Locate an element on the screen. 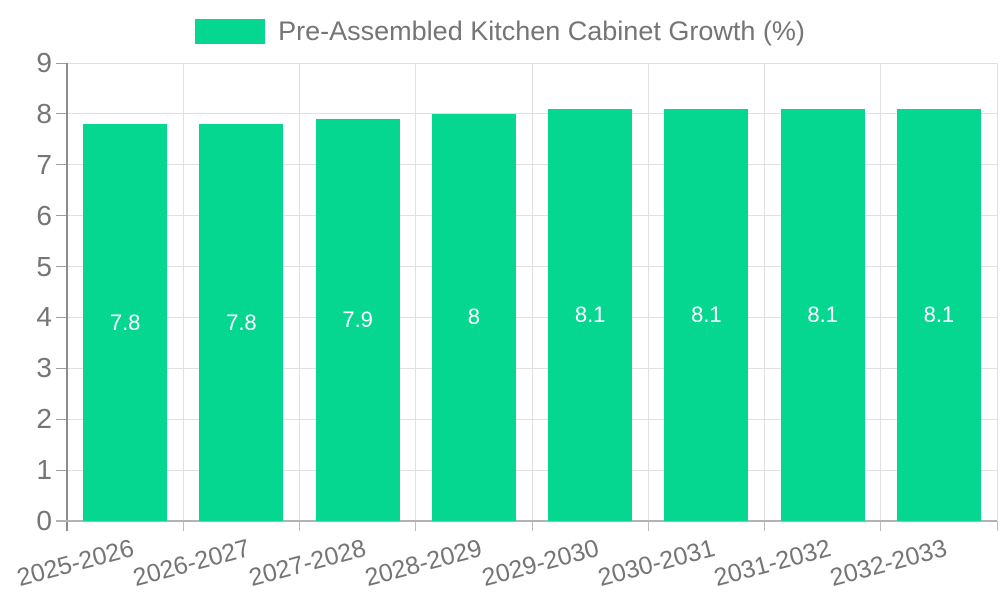 Image resolution: width=1000 pixels, height=600 pixels. x-axis-label: 2027-2028 is located at coordinates (307, 563).